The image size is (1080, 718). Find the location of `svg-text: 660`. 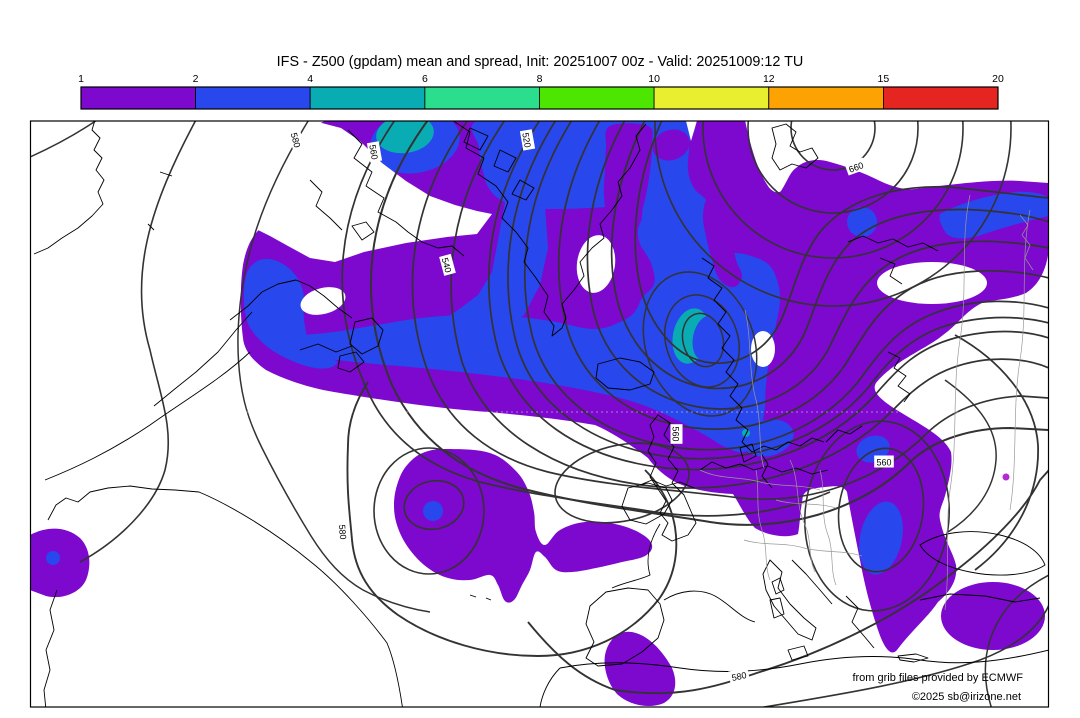

svg-text: 660 is located at coordinates (856, 167).